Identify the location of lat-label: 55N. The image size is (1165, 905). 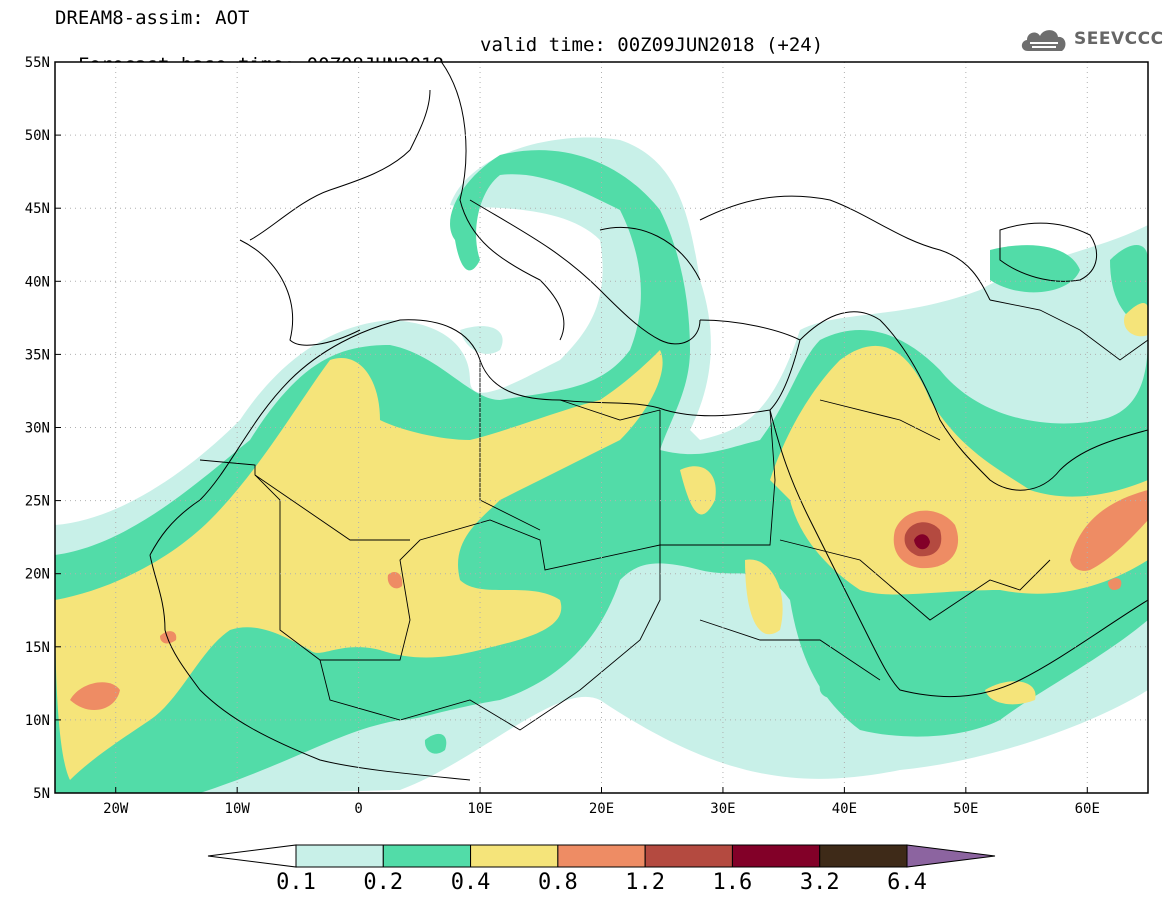
(37, 63).